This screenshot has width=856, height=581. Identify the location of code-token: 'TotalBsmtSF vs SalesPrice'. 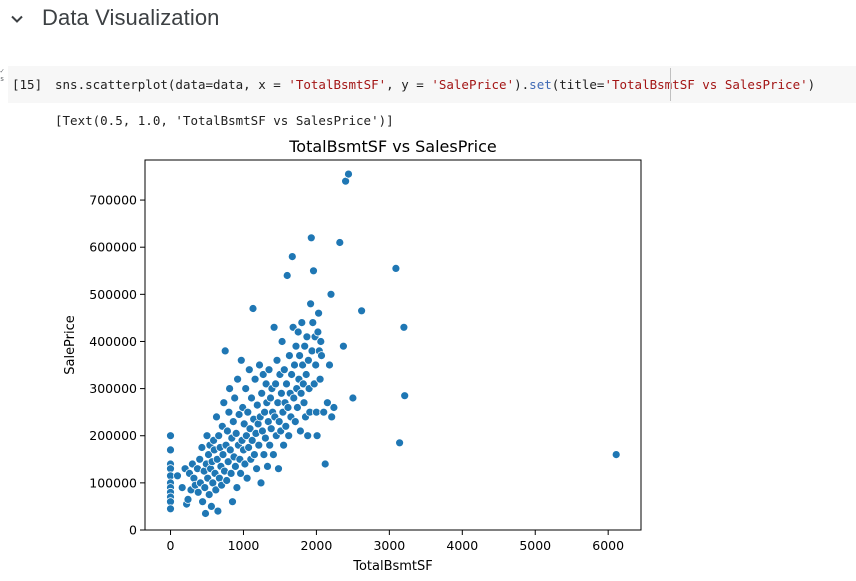
(706, 84).